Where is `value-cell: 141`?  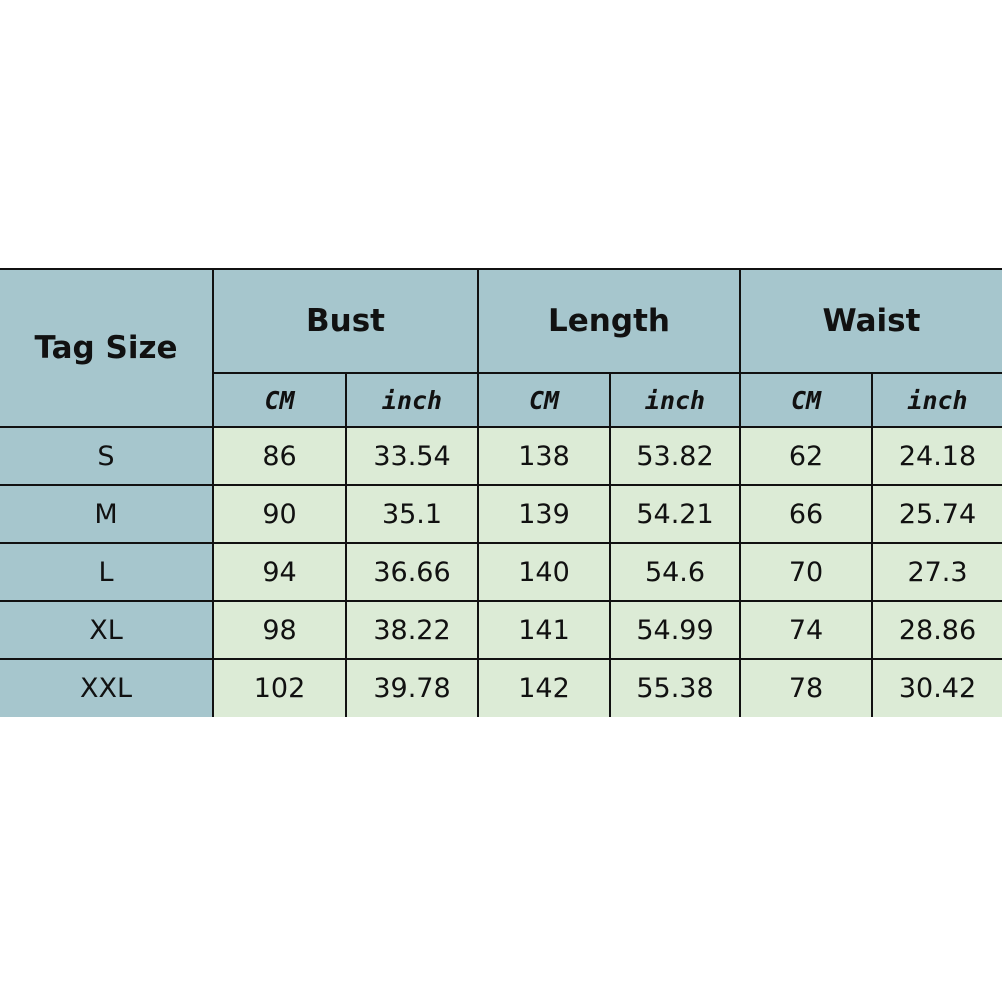
value-cell: 141 is located at coordinates (544, 630).